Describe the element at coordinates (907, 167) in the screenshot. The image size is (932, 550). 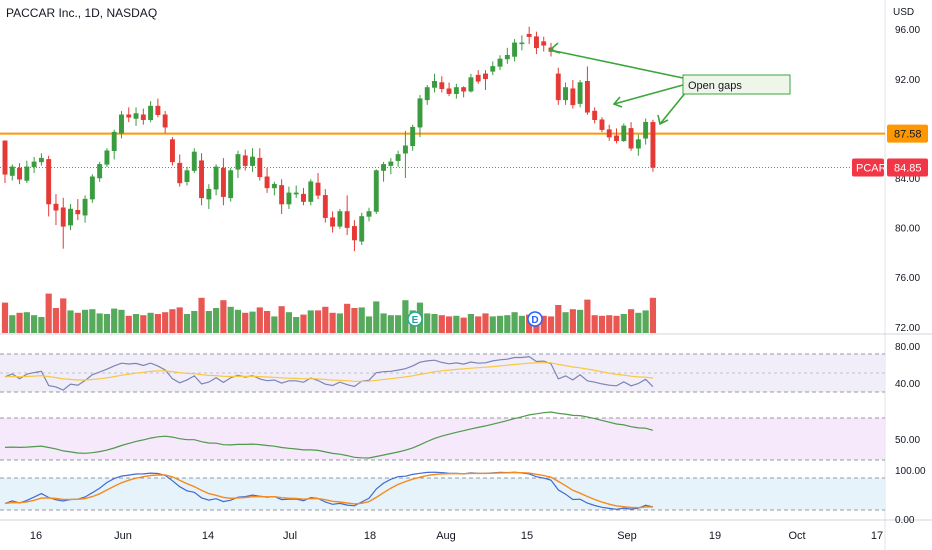
I see `current-price-tag` at that location.